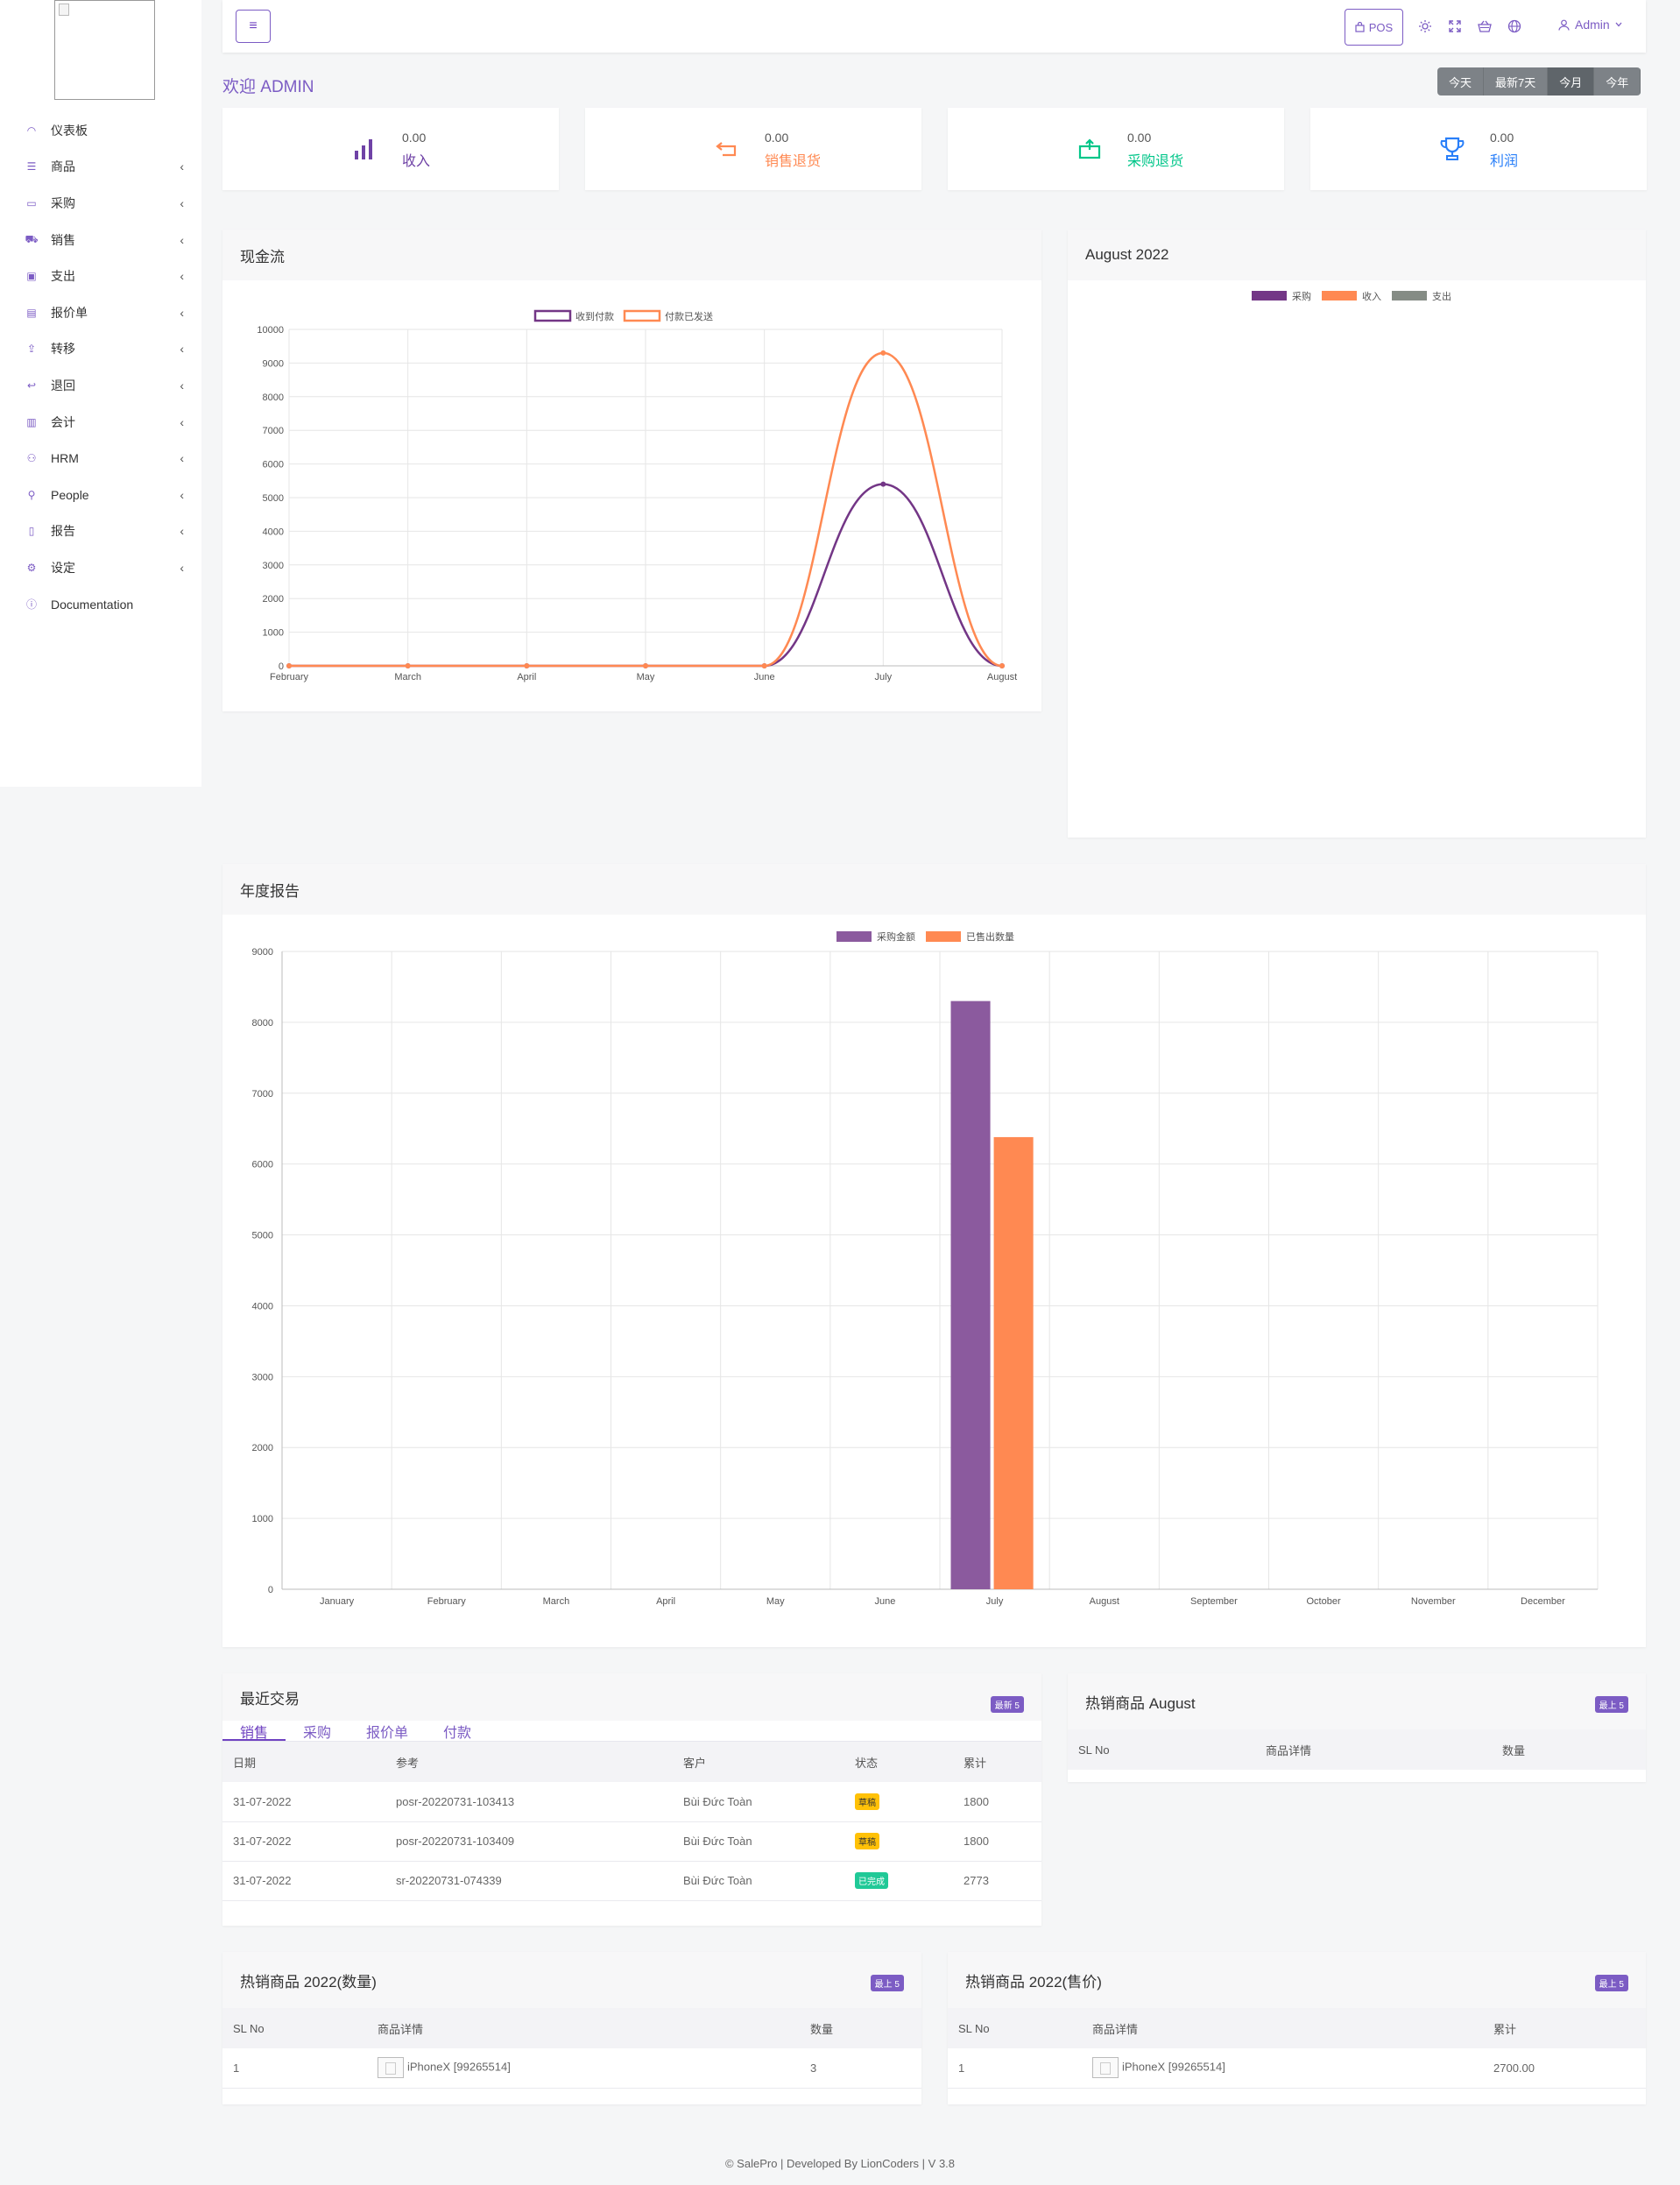 The width and height of the screenshot is (1680, 2185). What do you see at coordinates (556, 1601) in the screenshot?
I see `x-tick-label: March` at bounding box center [556, 1601].